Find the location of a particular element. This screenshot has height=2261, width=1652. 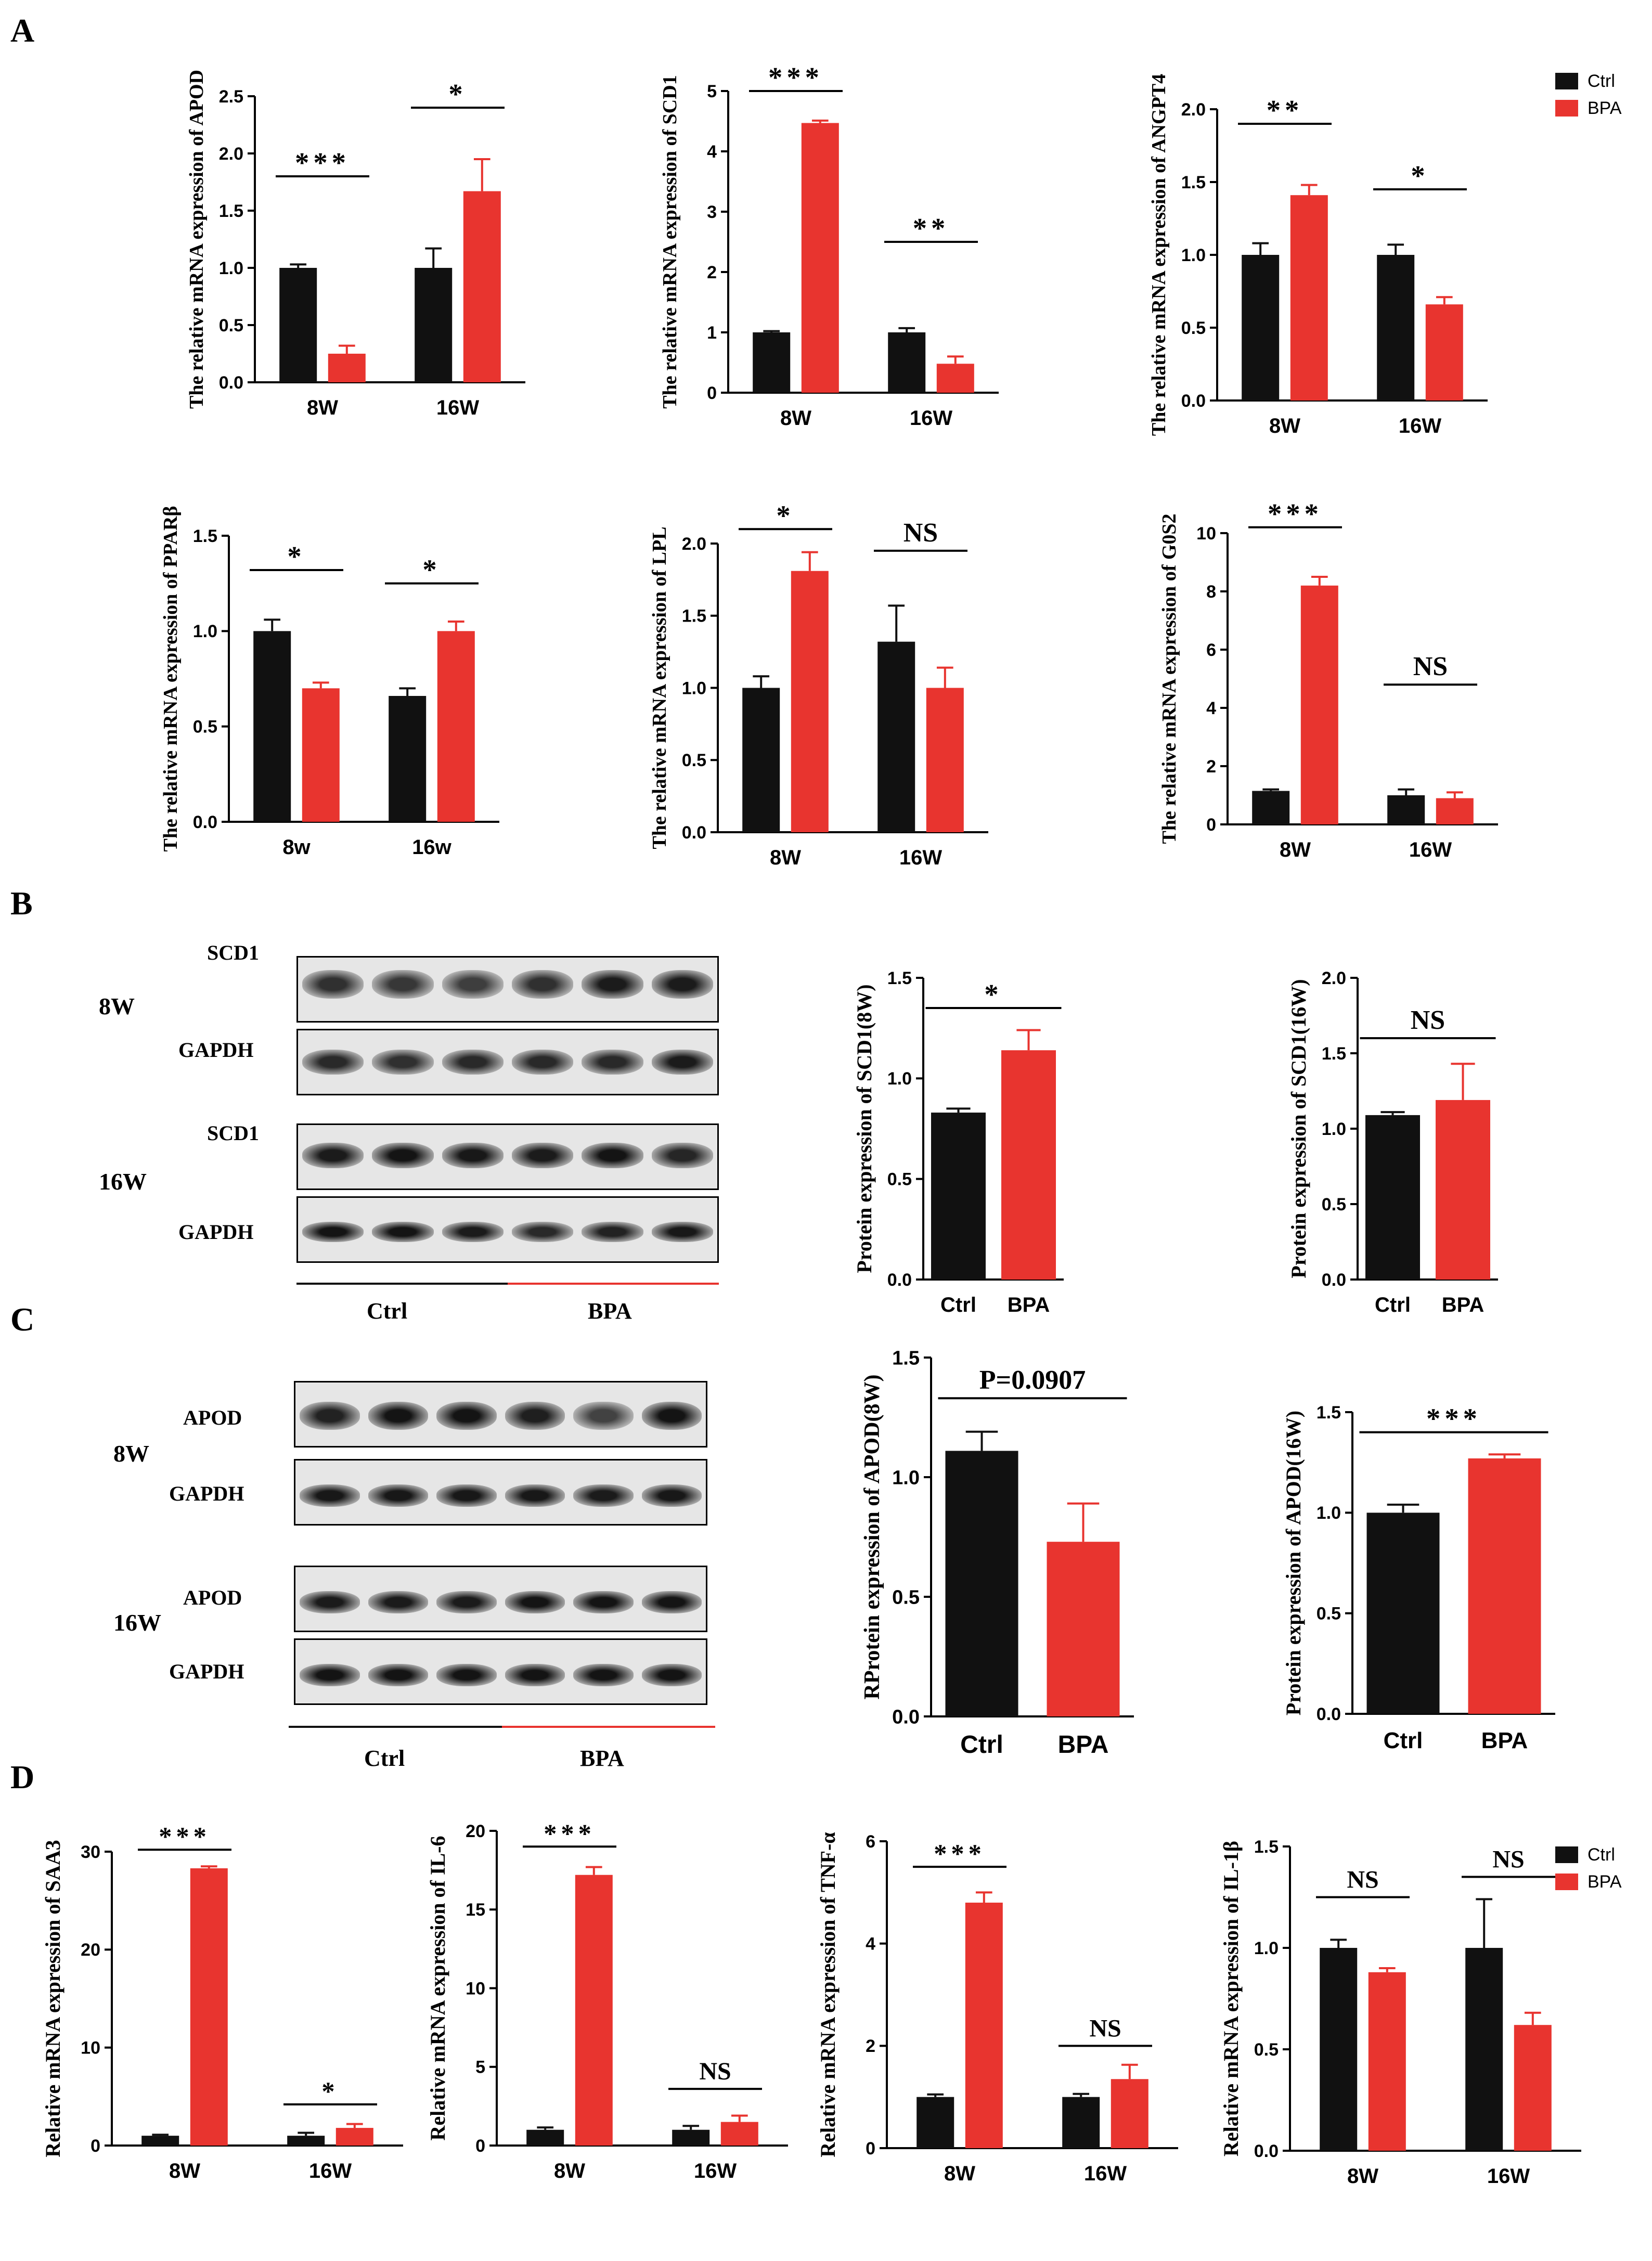

y-tick-label: 20 is located at coordinates (475, 1831).